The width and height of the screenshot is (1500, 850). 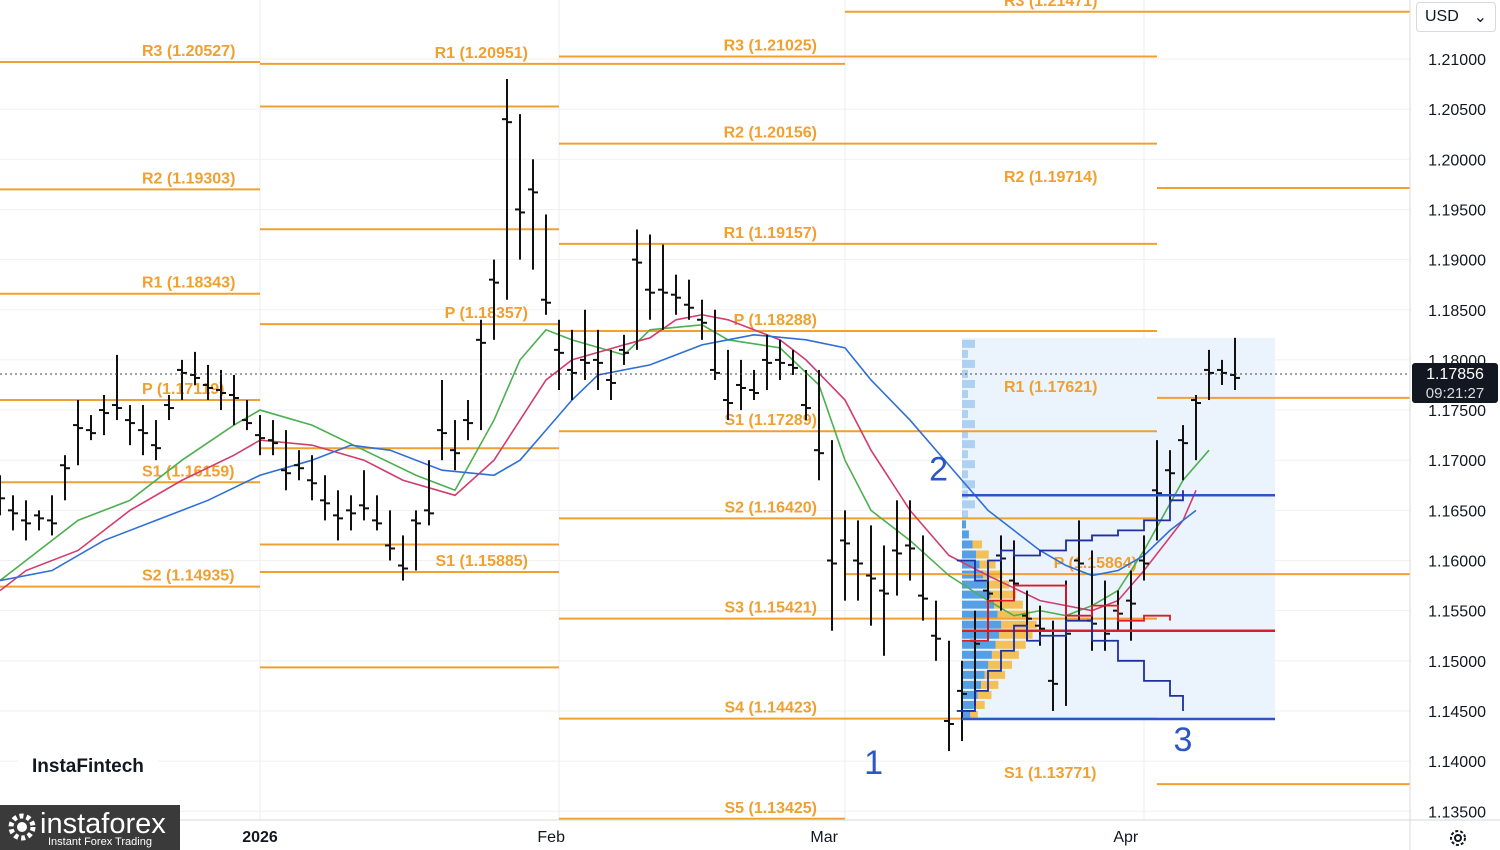 I want to click on time-axis: 2026 Feb Mar Apr, so click(x=690, y=837).